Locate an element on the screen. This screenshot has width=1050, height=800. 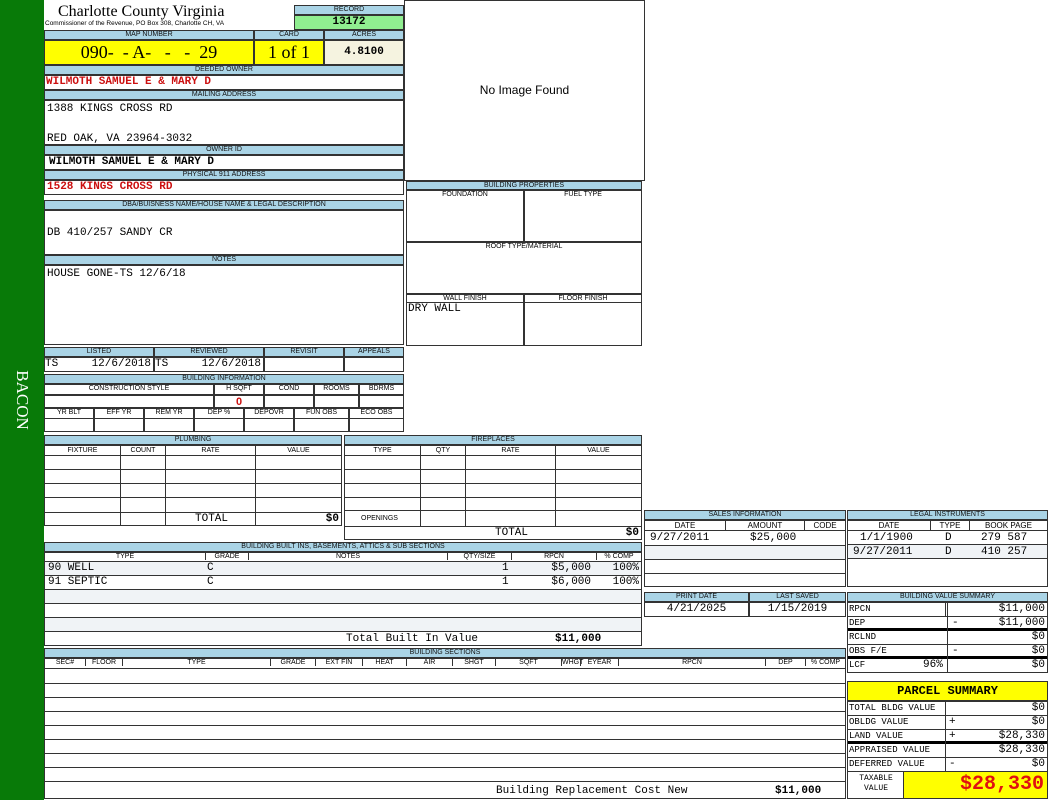
sections-col-sqft: SQFT is located at coordinates (528, 662).